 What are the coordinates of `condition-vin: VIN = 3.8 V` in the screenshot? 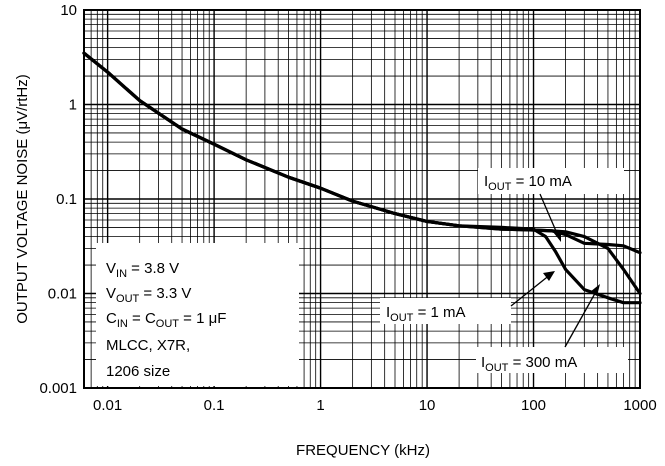 It's located at (142, 270).